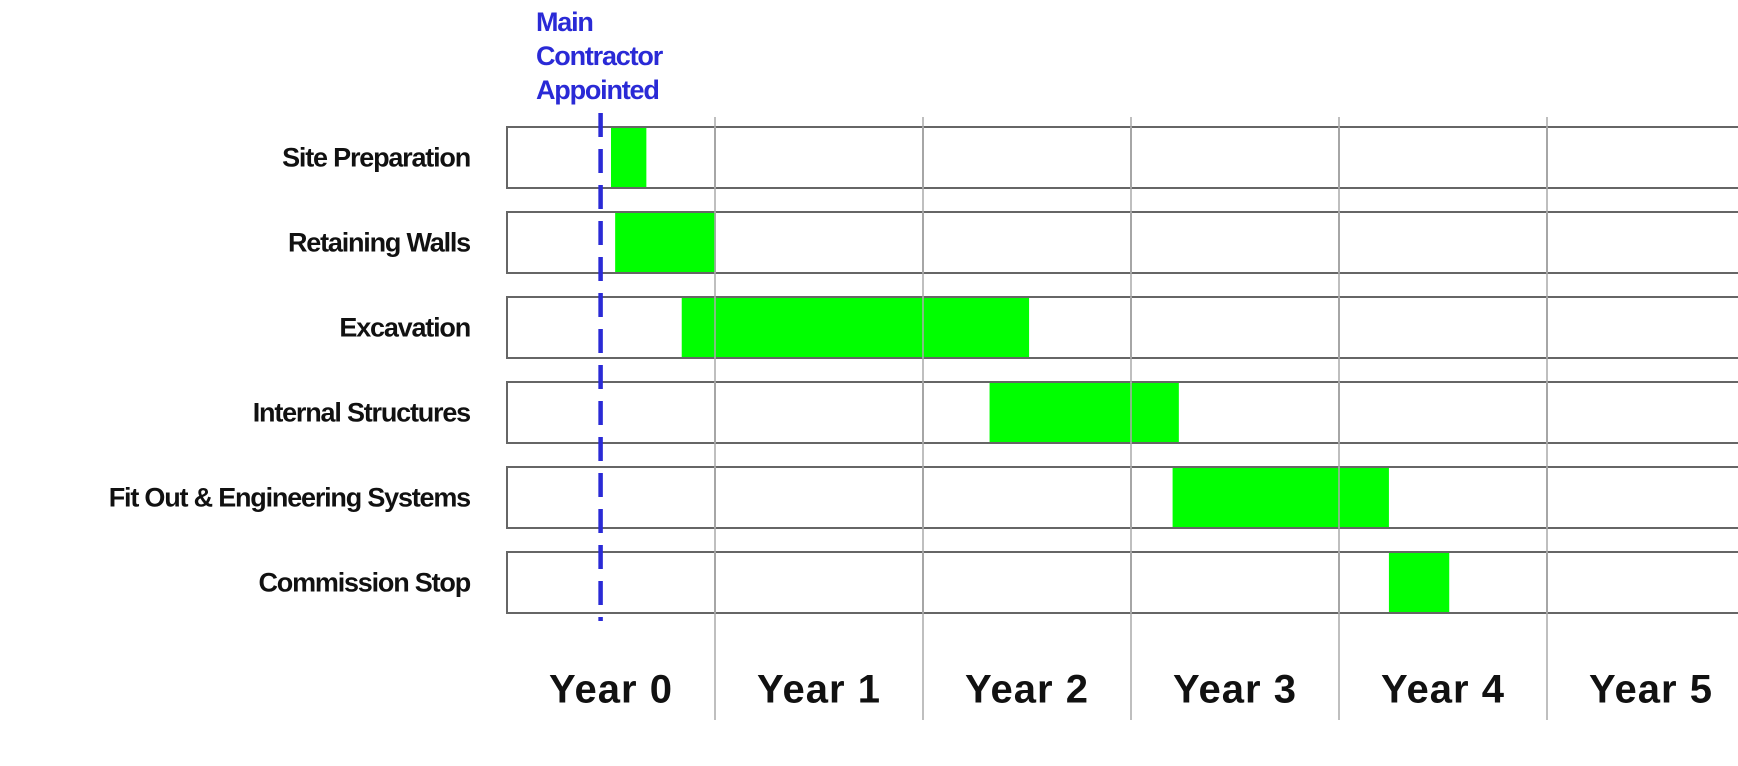 The height and width of the screenshot is (766, 1738). I want to click on task-label: Retaining Walls, so click(379, 243).